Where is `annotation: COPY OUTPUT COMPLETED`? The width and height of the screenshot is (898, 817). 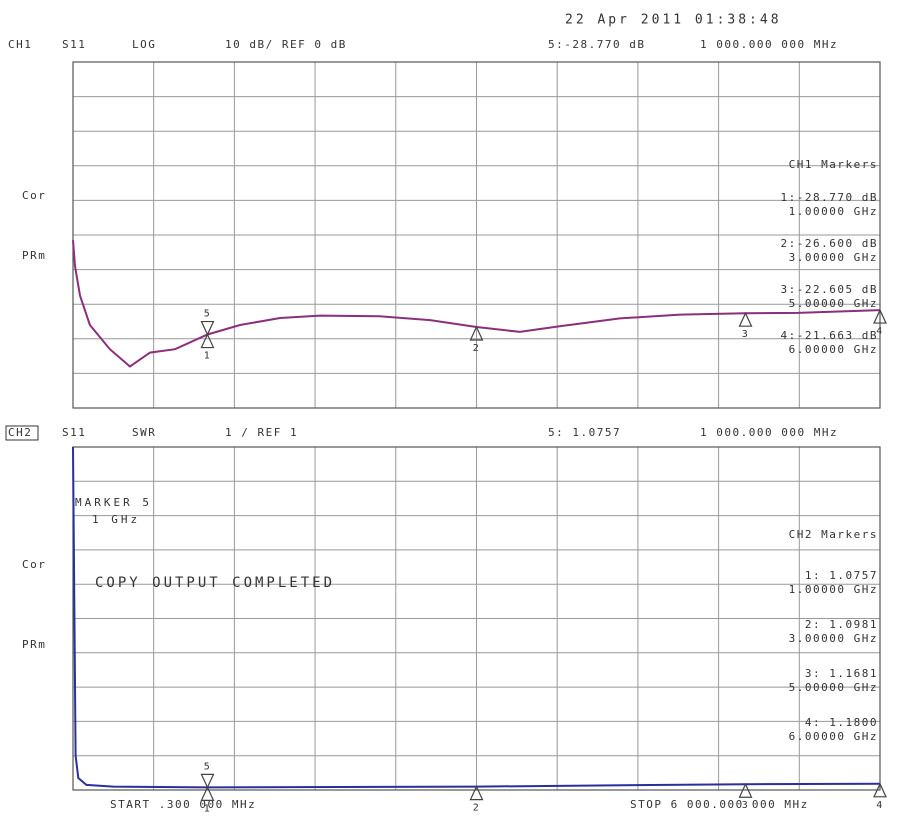 annotation: COPY OUTPUT COMPLETED is located at coordinates (215, 583).